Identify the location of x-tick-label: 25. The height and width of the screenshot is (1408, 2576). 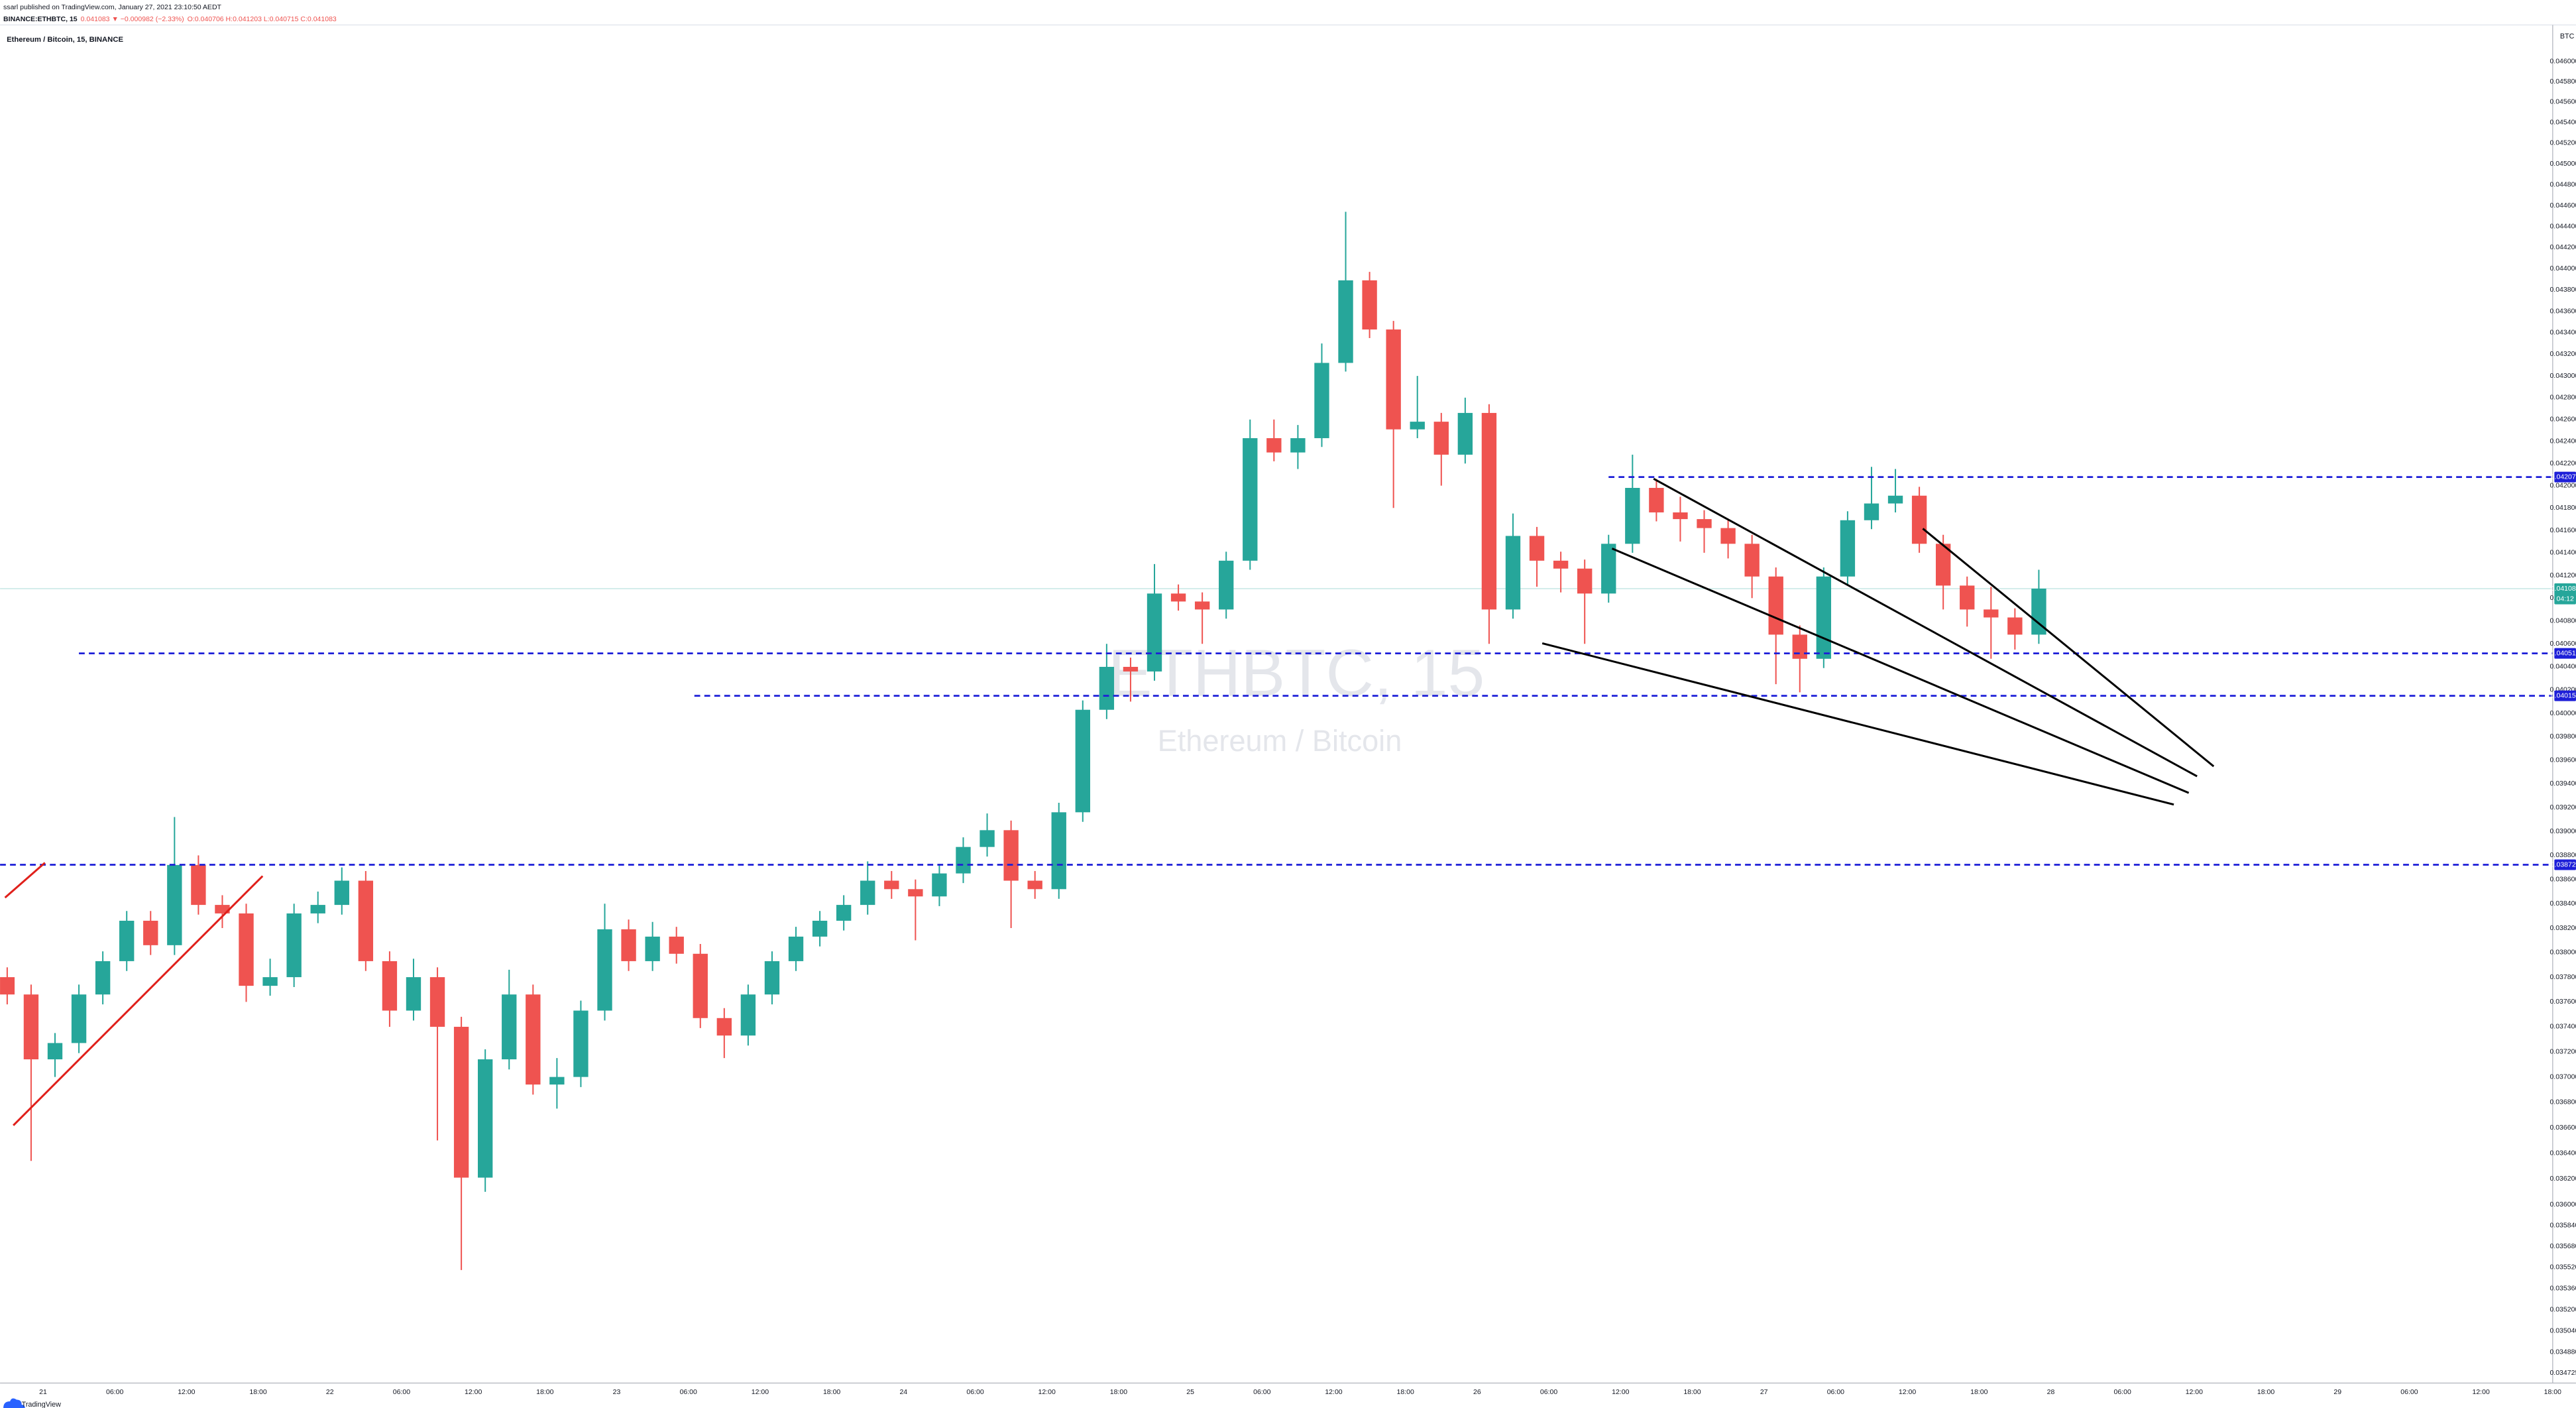
(1190, 1392).